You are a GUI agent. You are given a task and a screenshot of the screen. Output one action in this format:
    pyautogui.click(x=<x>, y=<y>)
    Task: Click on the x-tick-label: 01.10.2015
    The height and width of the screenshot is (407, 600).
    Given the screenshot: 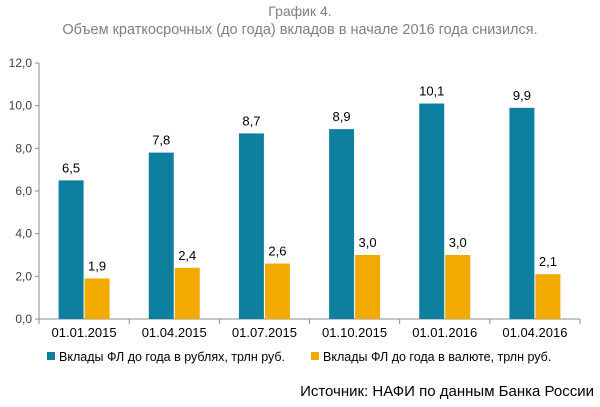 What is the action you would take?
    pyautogui.click(x=354, y=332)
    